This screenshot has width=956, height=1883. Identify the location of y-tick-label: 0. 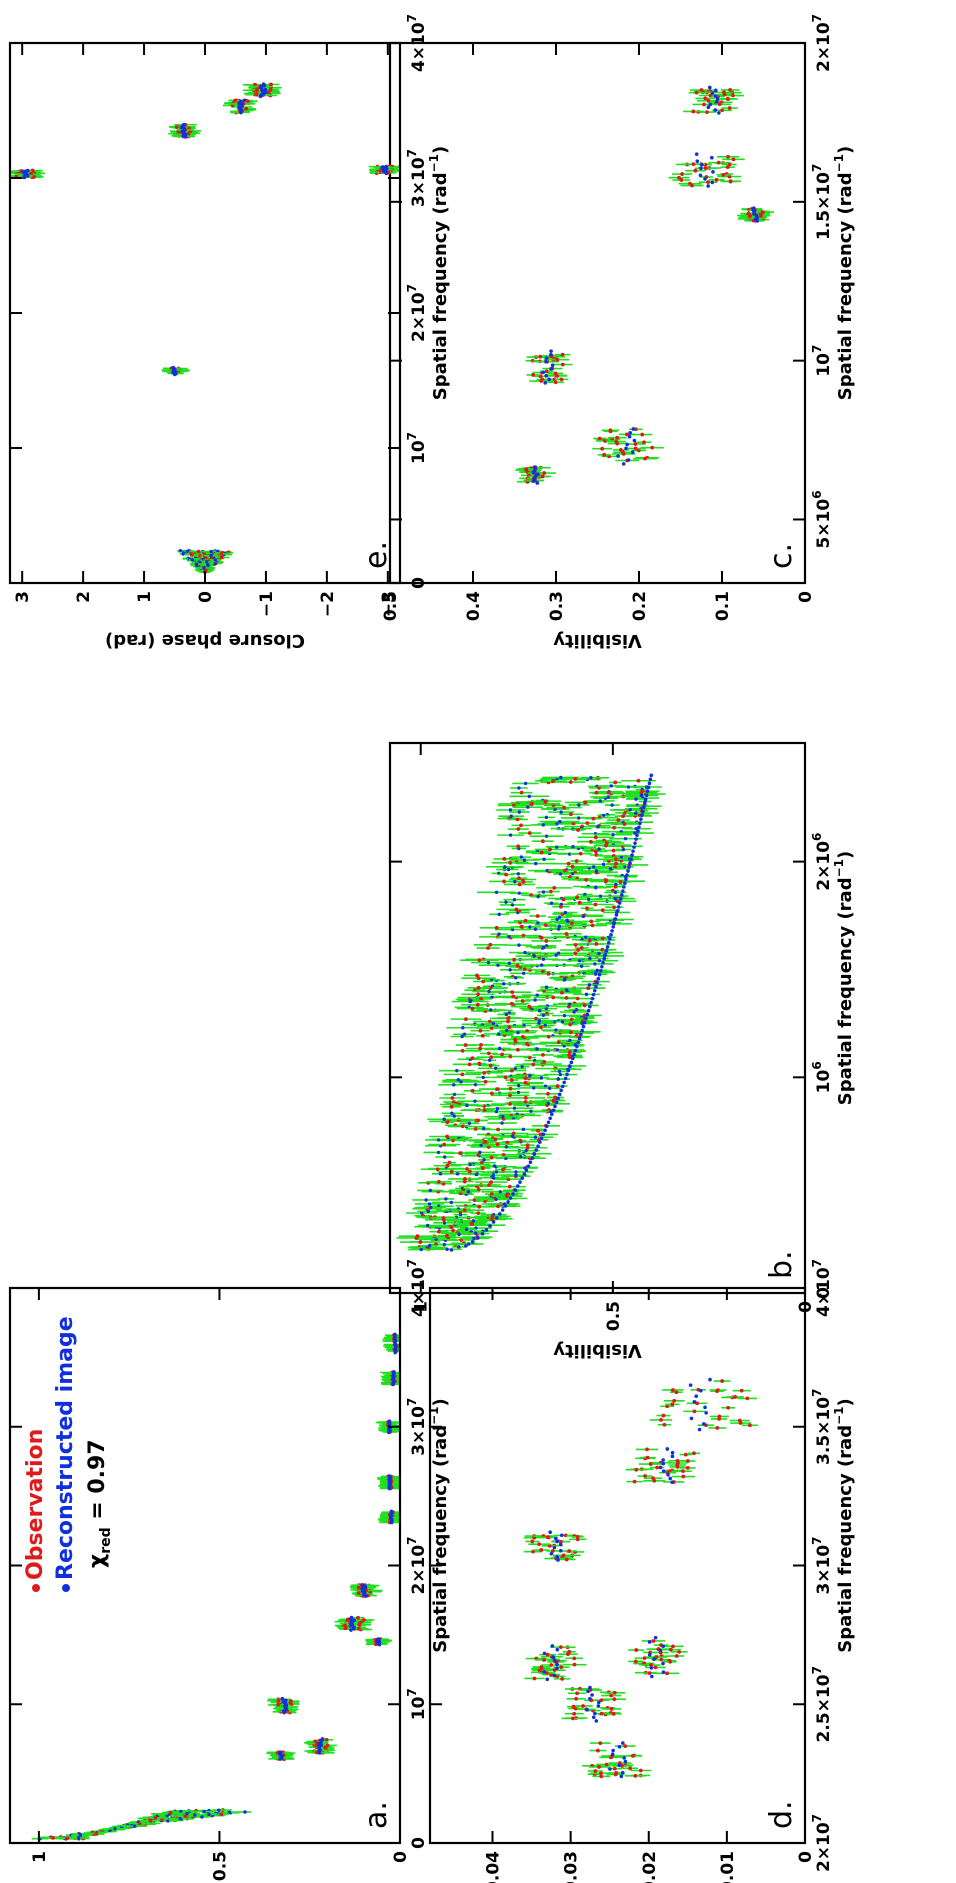
(206, 597).